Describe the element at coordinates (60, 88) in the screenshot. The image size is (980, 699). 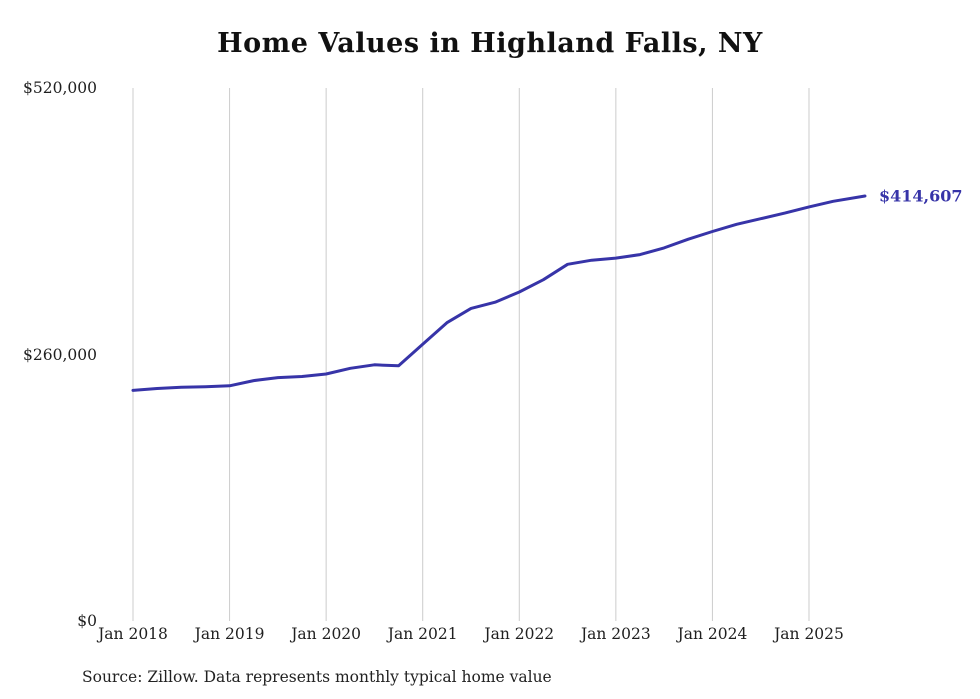
I see `y-tick-label: $520,000` at that location.